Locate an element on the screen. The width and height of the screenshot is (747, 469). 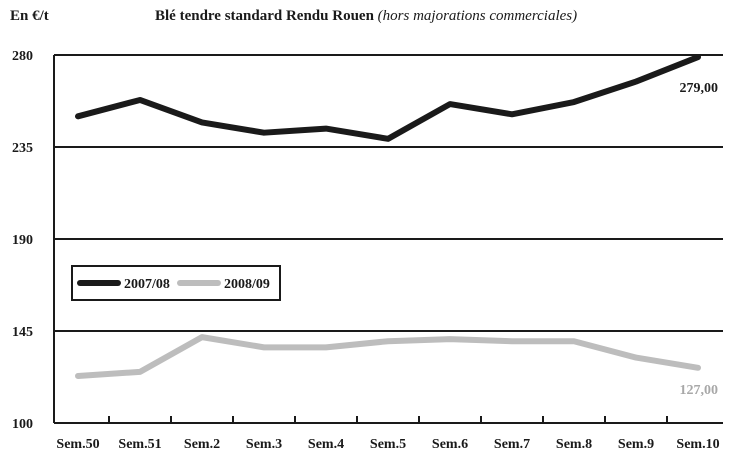
end-value-label: 127,00 is located at coordinates (699, 390).